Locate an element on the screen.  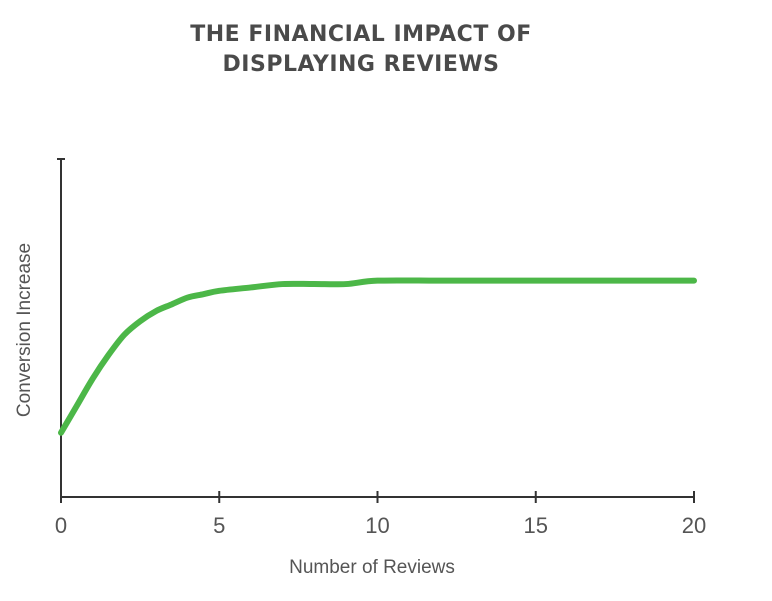
chart-title-line-1: THE FINANCIAL IMPACT OF is located at coordinates (361, 34).